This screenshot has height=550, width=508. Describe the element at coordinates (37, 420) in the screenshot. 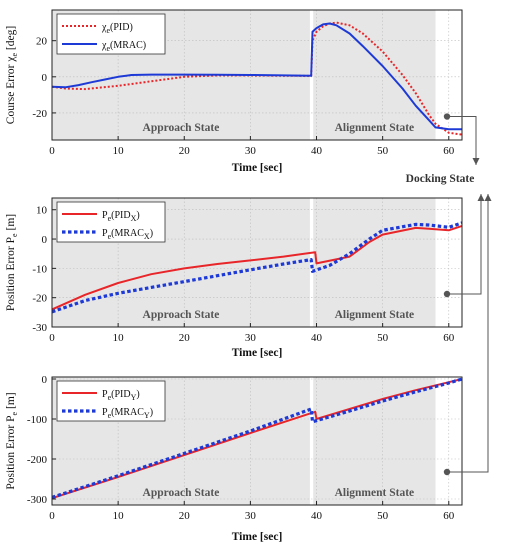

I see `y-tick-label: -100` at that location.